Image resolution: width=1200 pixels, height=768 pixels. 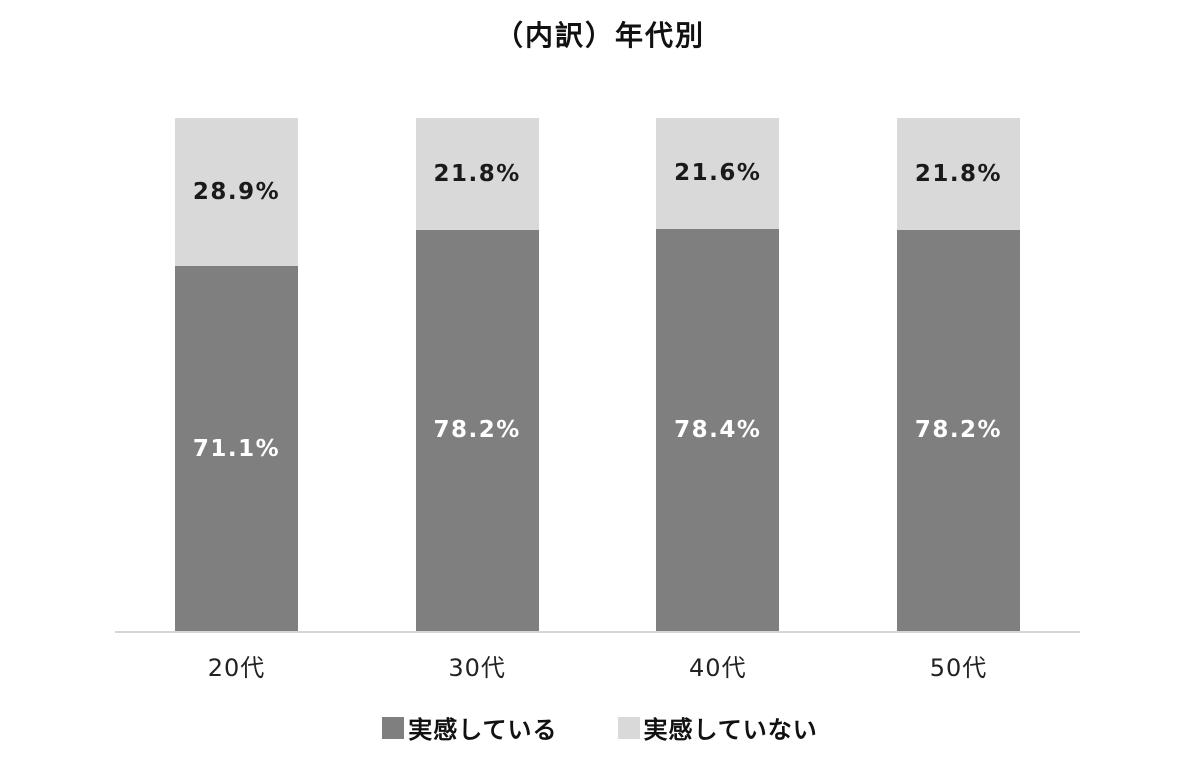 I want to click on x-axis-label: 40代, so click(x=718, y=668).